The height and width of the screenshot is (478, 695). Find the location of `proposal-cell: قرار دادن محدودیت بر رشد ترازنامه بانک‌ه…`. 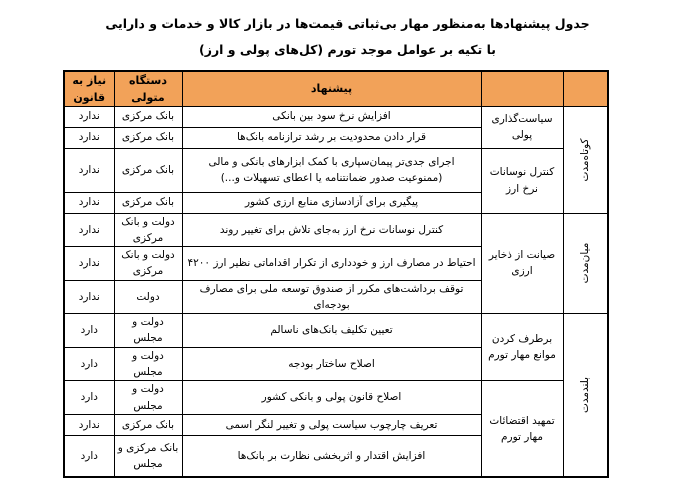

proposal-cell: قرار دادن محدودیت بر رشد ترازنامه بانک‌ه… is located at coordinates (331, 137).